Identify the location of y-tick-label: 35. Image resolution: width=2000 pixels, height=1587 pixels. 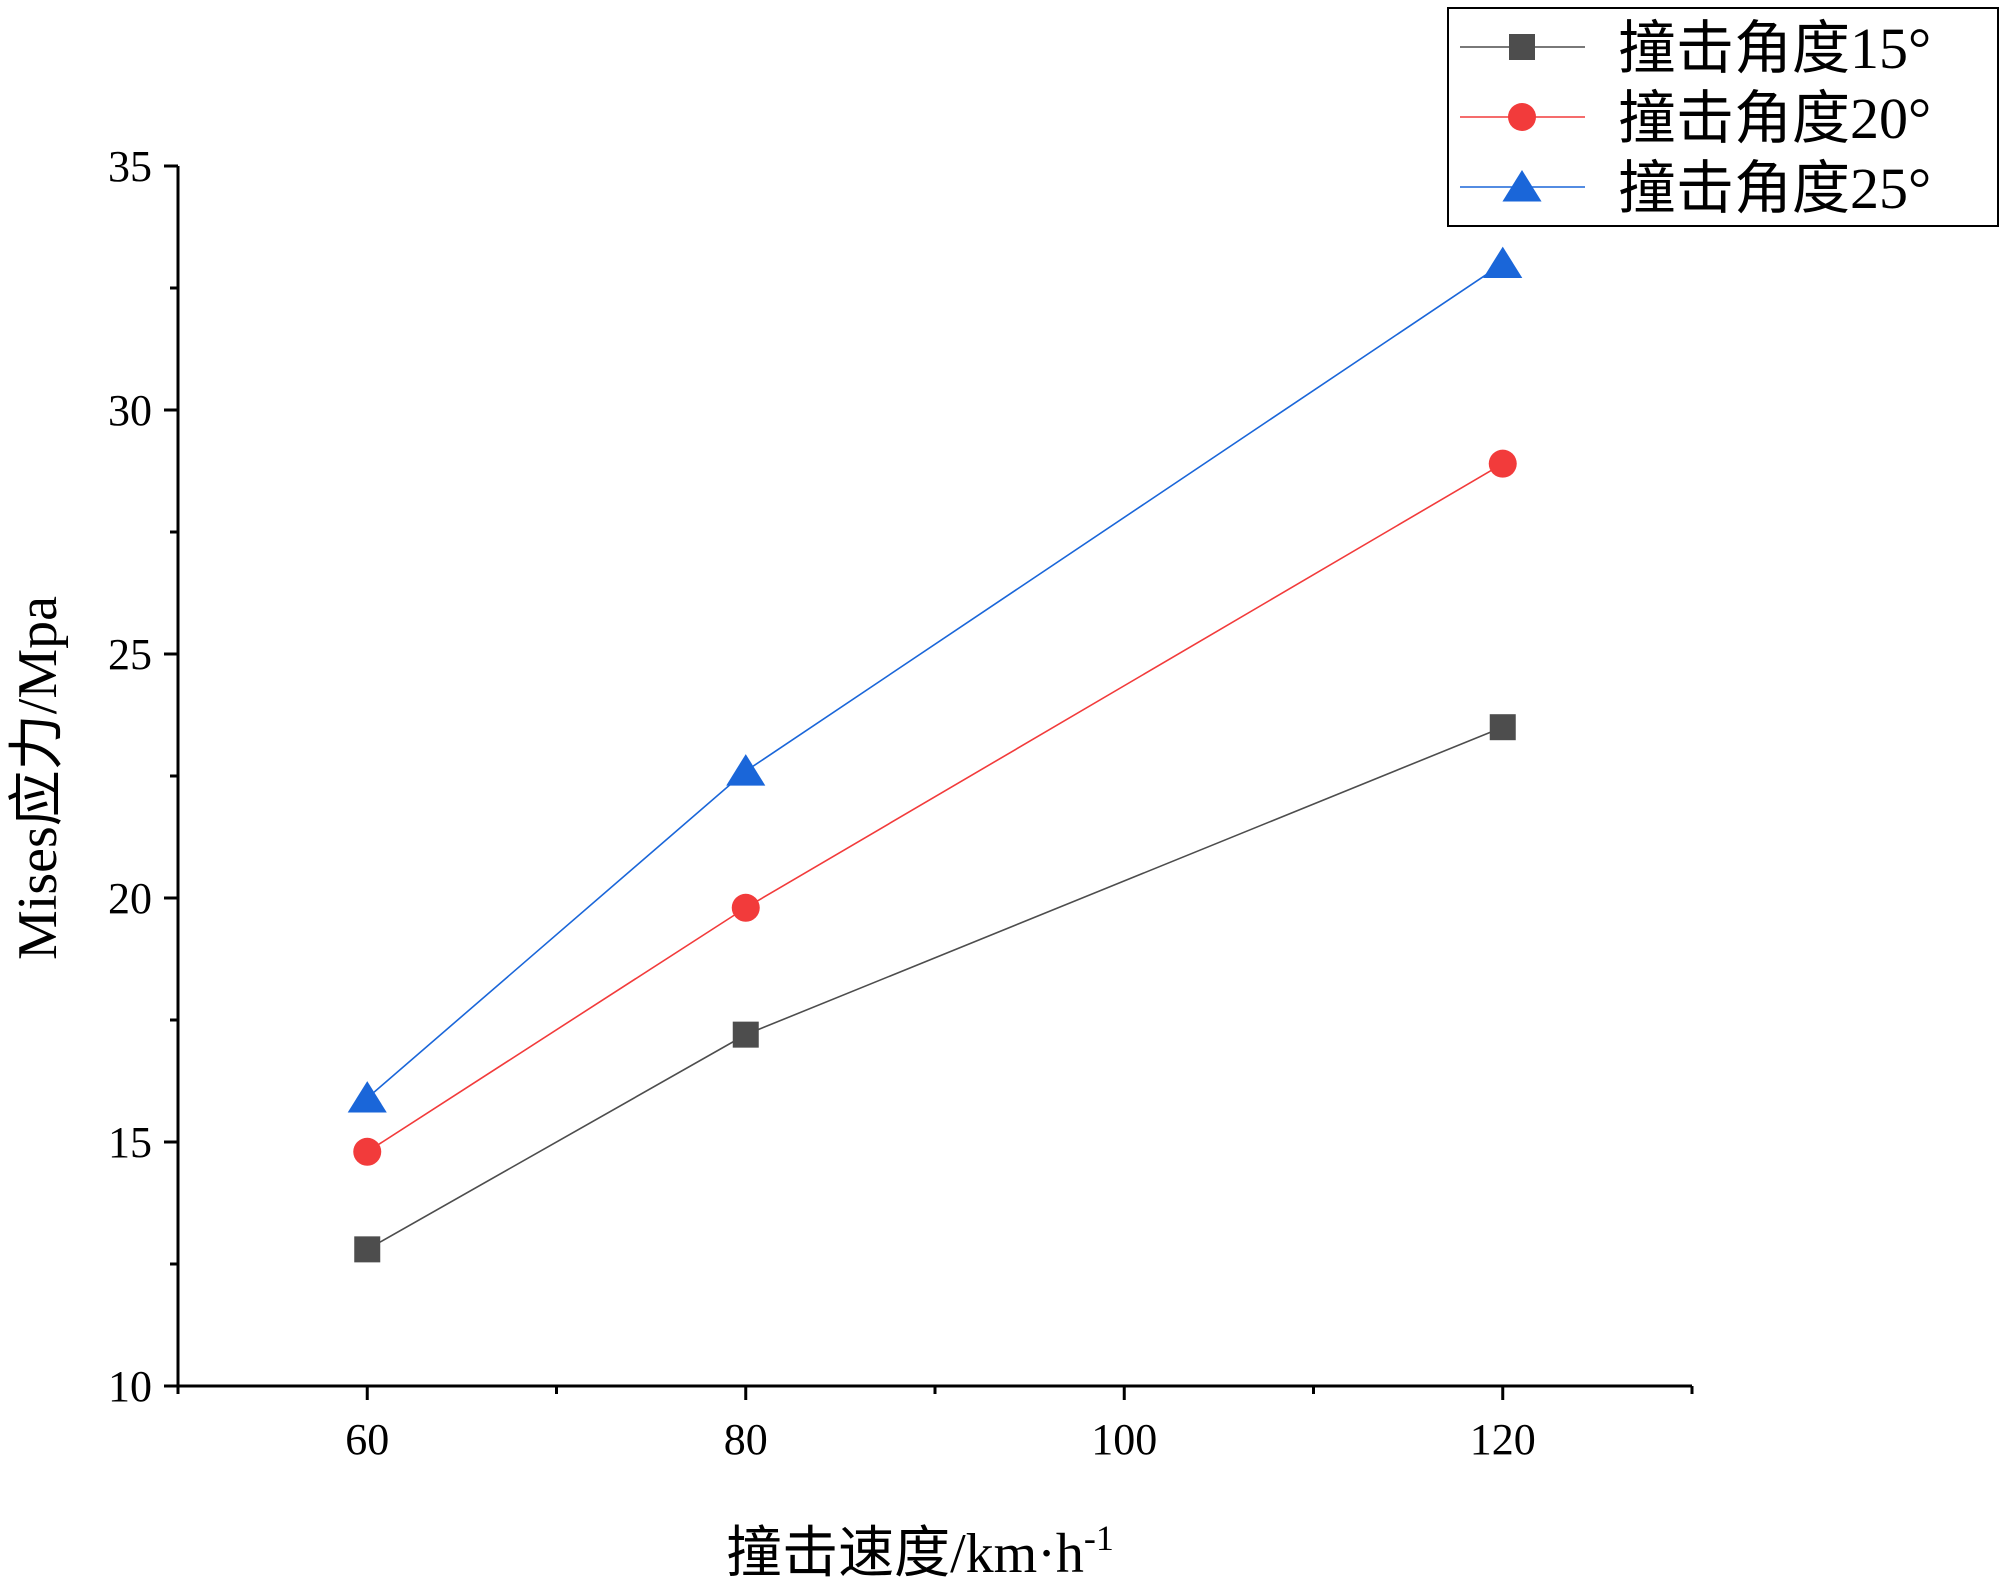
(130, 166).